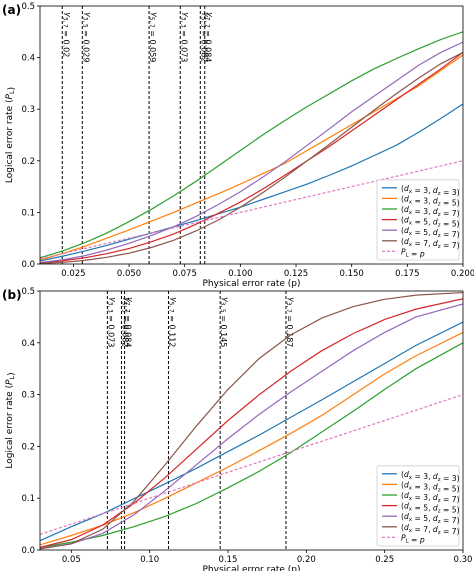 This screenshot has width=474, height=571. I want to click on x-tick-label: 0.25, so click(384, 560).